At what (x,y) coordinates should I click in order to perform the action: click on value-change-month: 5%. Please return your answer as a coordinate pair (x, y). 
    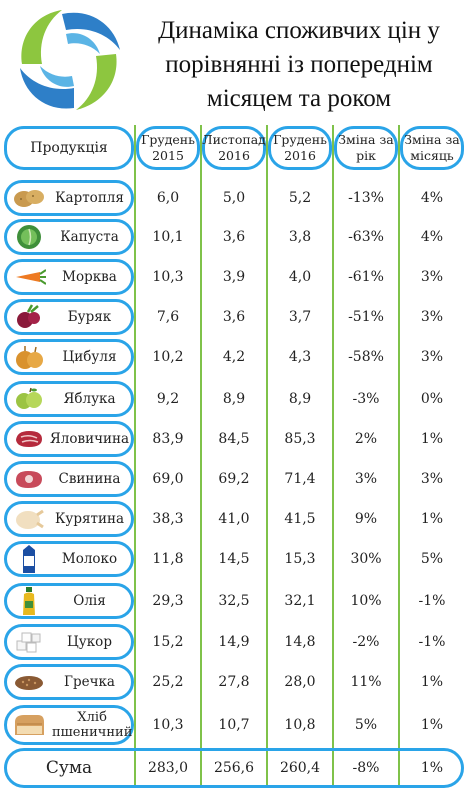
    Looking at the image, I should click on (432, 559).